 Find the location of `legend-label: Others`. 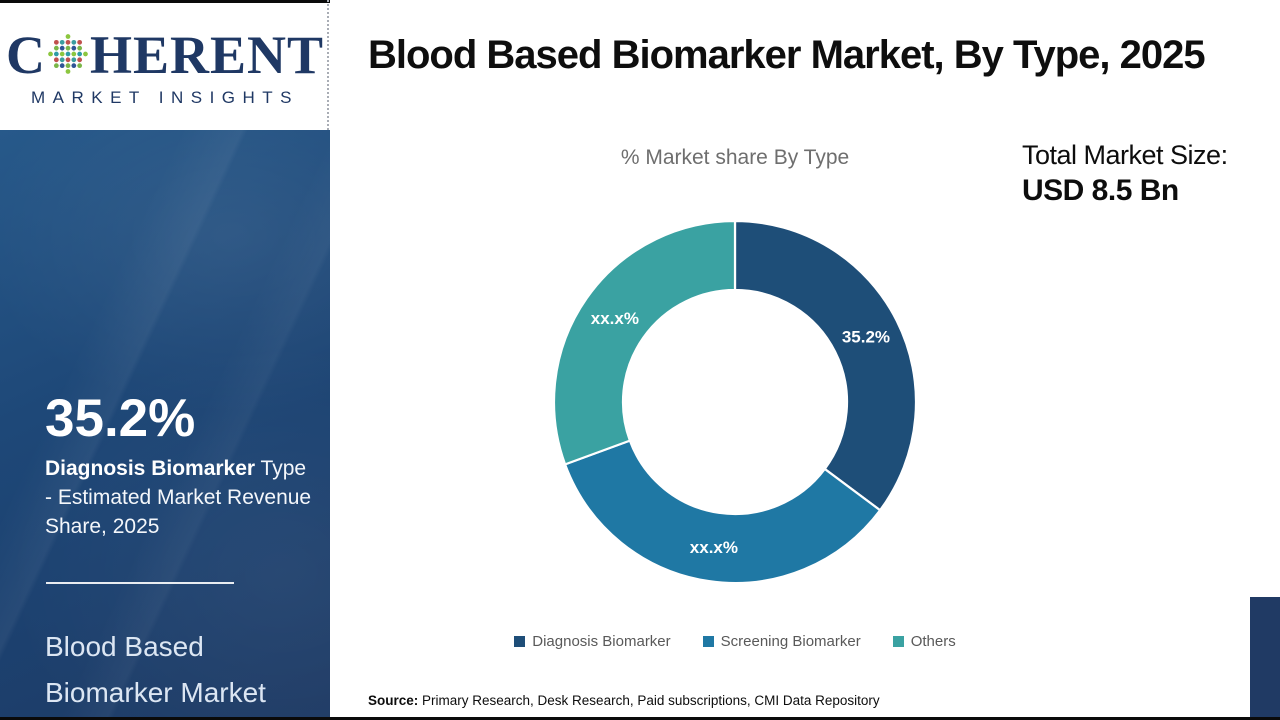

legend-label: Others is located at coordinates (933, 641).